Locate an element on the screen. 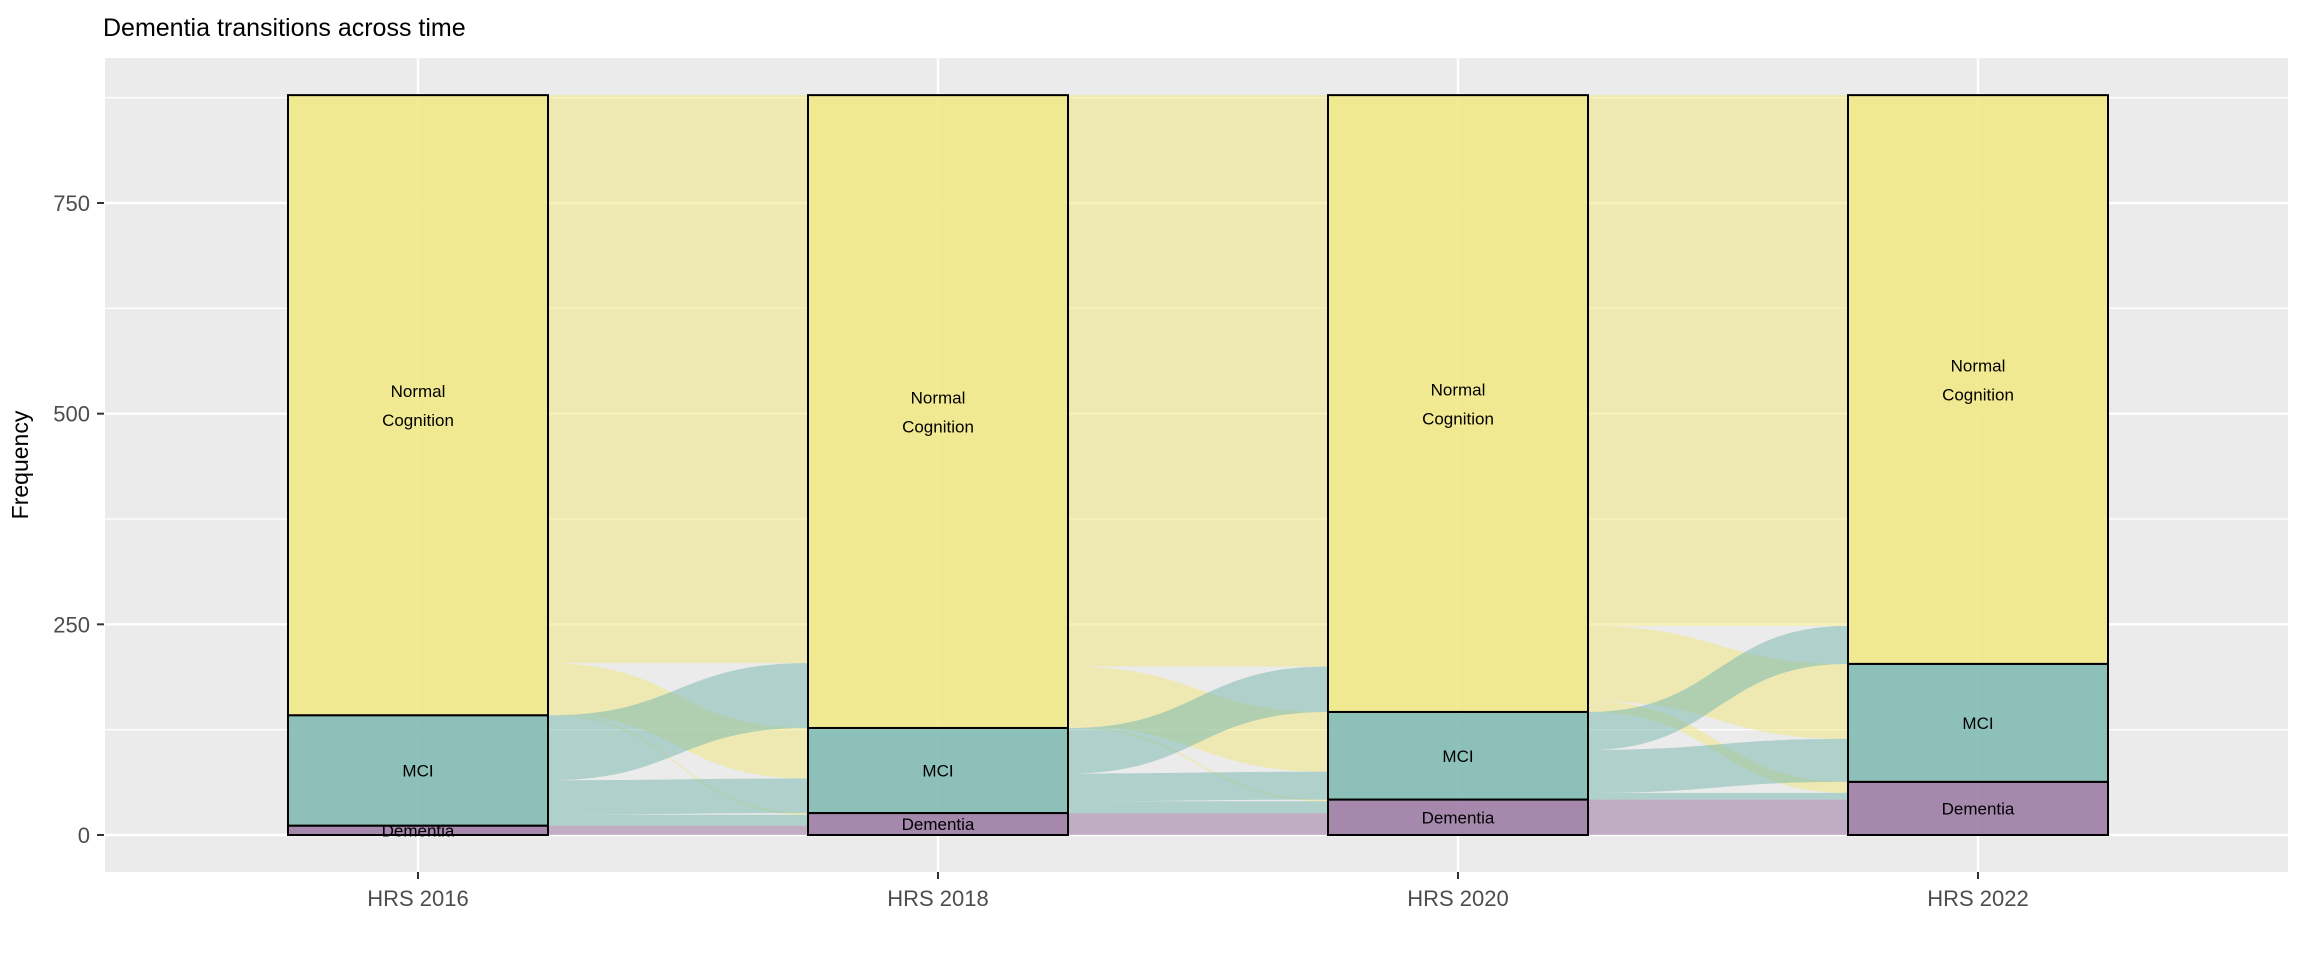  stratum-label-1-Normal Cognition: Normal Cognition is located at coordinates (938, 413).